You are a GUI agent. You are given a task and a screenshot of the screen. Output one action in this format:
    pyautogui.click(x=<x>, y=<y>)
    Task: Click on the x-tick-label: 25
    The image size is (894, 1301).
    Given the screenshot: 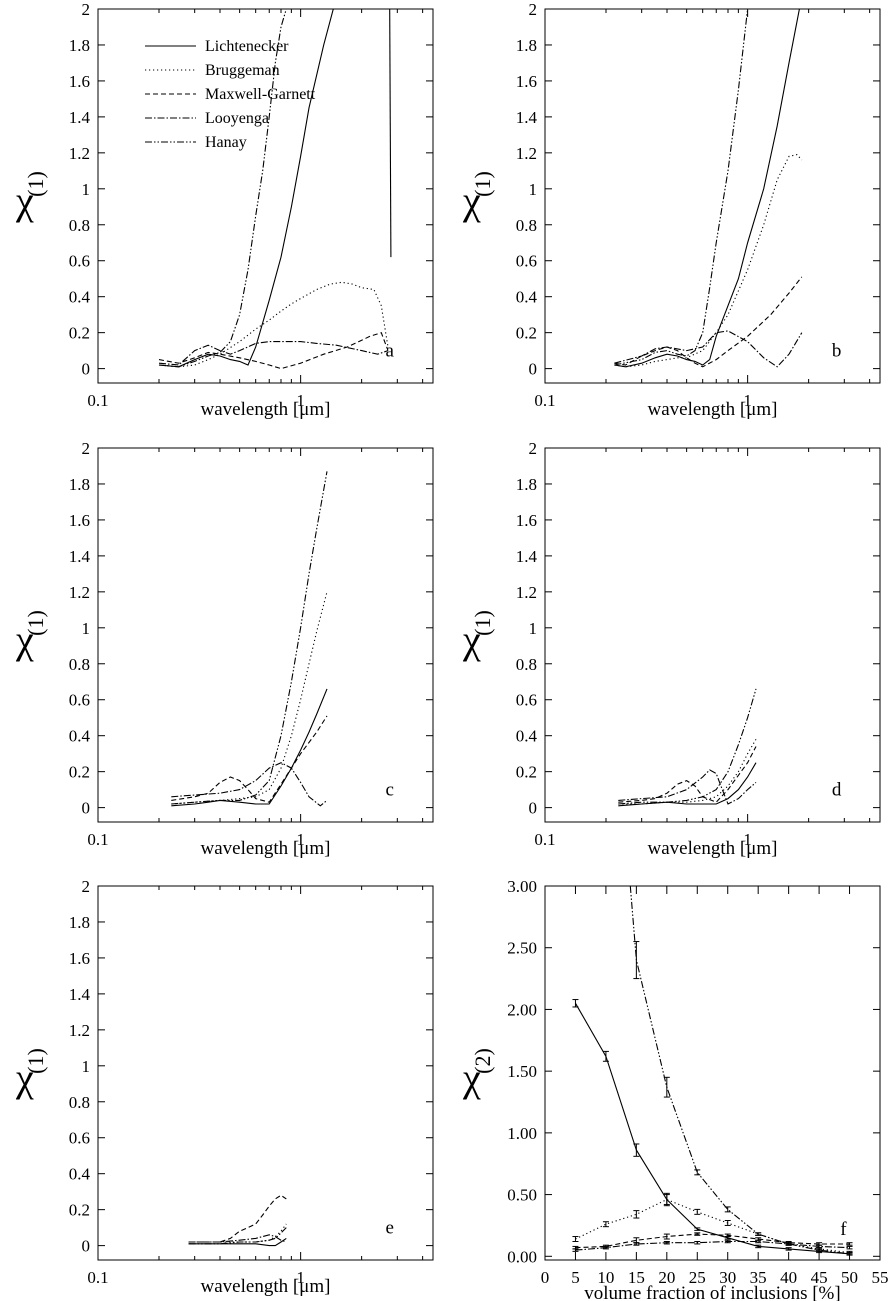 What is the action you would take?
    pyautogui.click(x=697, y=1277)
    